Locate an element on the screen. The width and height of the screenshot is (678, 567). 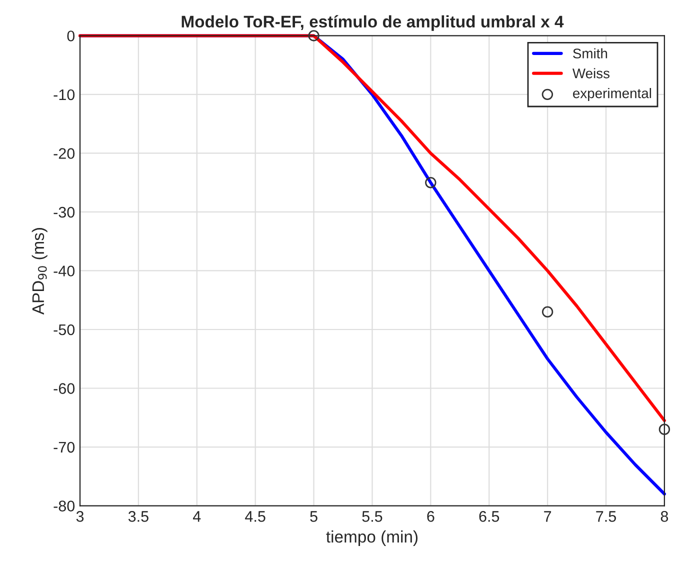
y-tick-label: -50 is located at coordinates (64, 330).